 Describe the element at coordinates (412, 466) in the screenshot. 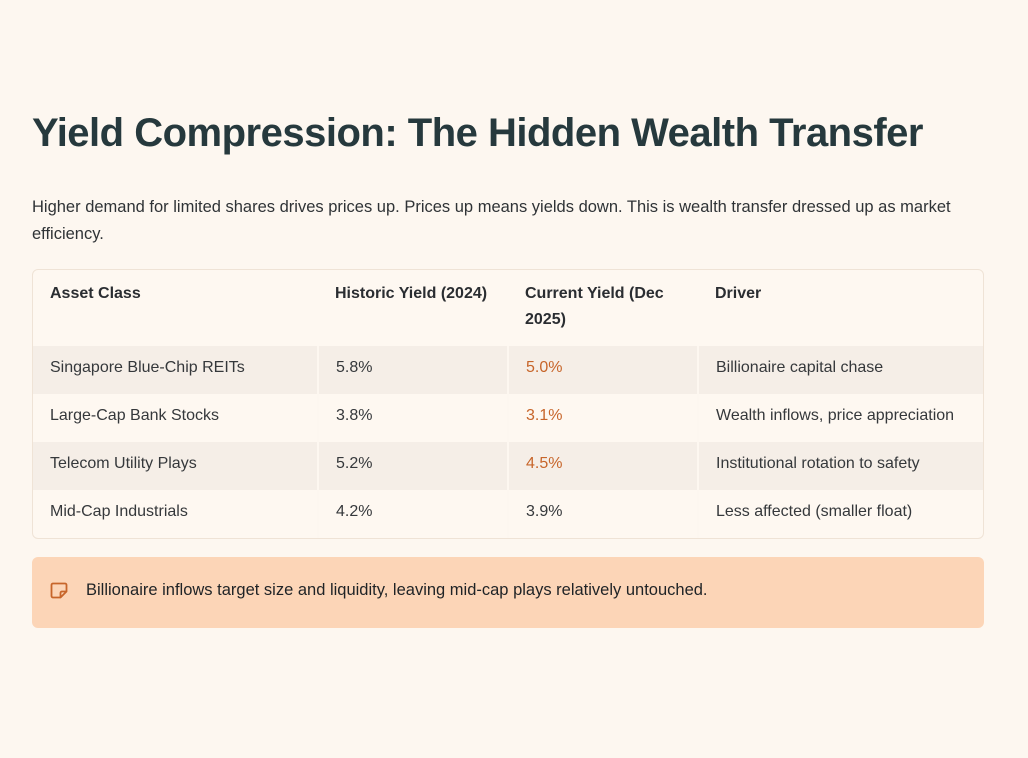

I see `cell-historic-yield: 5.2%` at that location.